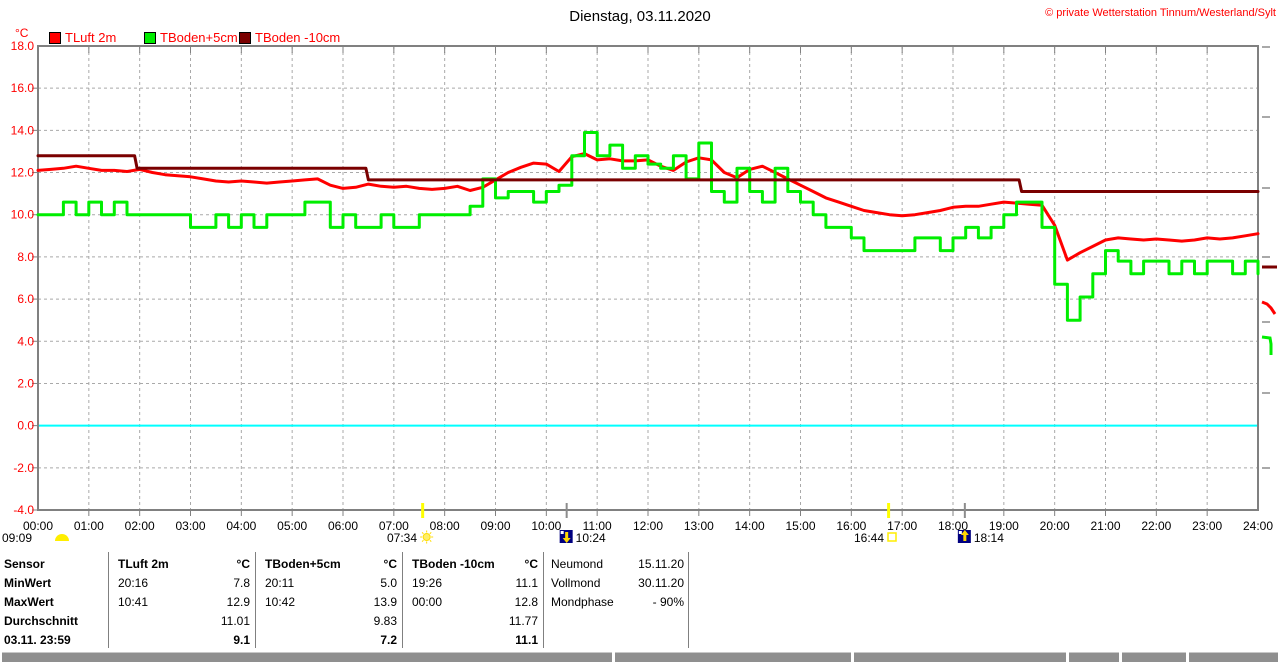 The image size is (1280, 662). Describe the element at coordinates (388, 583) in the screenshot. I see `min-value: 5.0` at that location.